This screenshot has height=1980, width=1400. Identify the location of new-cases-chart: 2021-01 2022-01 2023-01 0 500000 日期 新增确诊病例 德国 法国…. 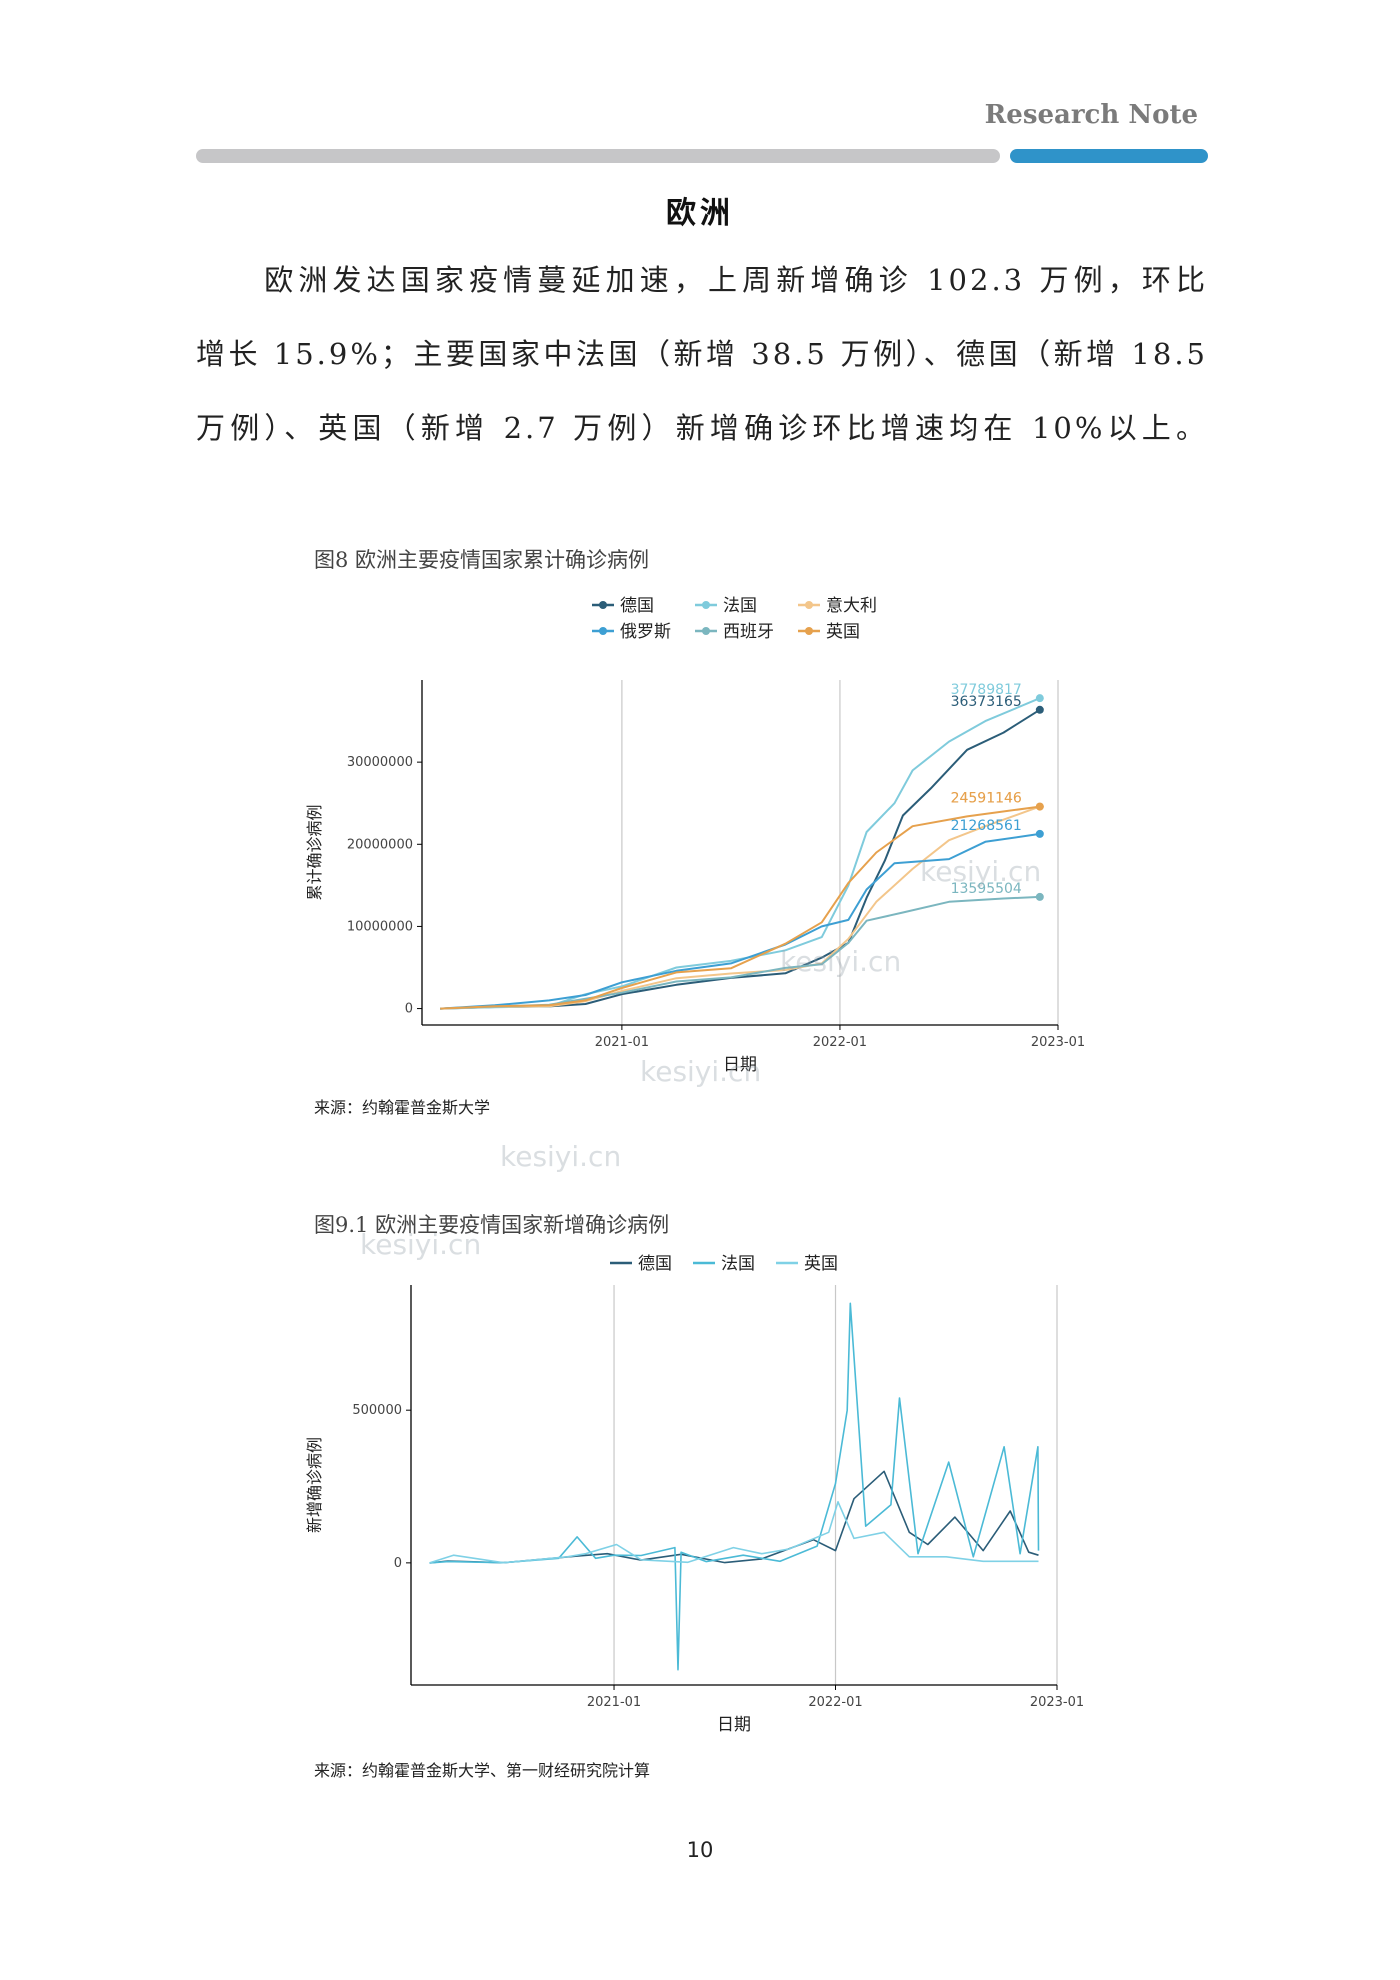
(694, 1494).